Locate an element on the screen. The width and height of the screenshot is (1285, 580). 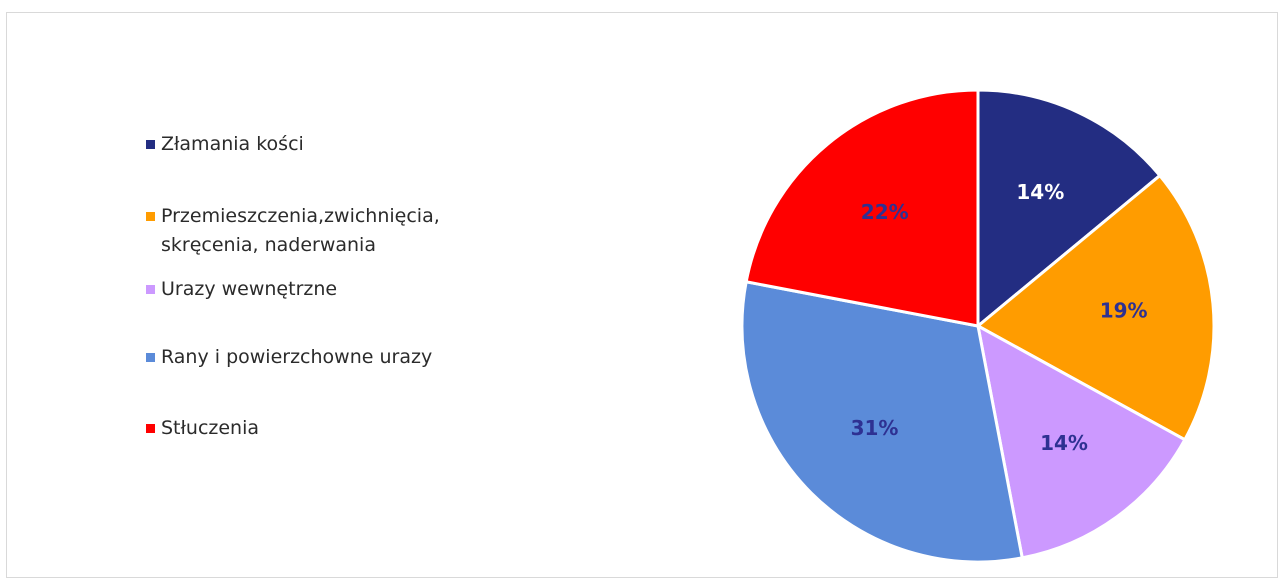
slice-przemieszczenia is located at coordinates (1096, 308).